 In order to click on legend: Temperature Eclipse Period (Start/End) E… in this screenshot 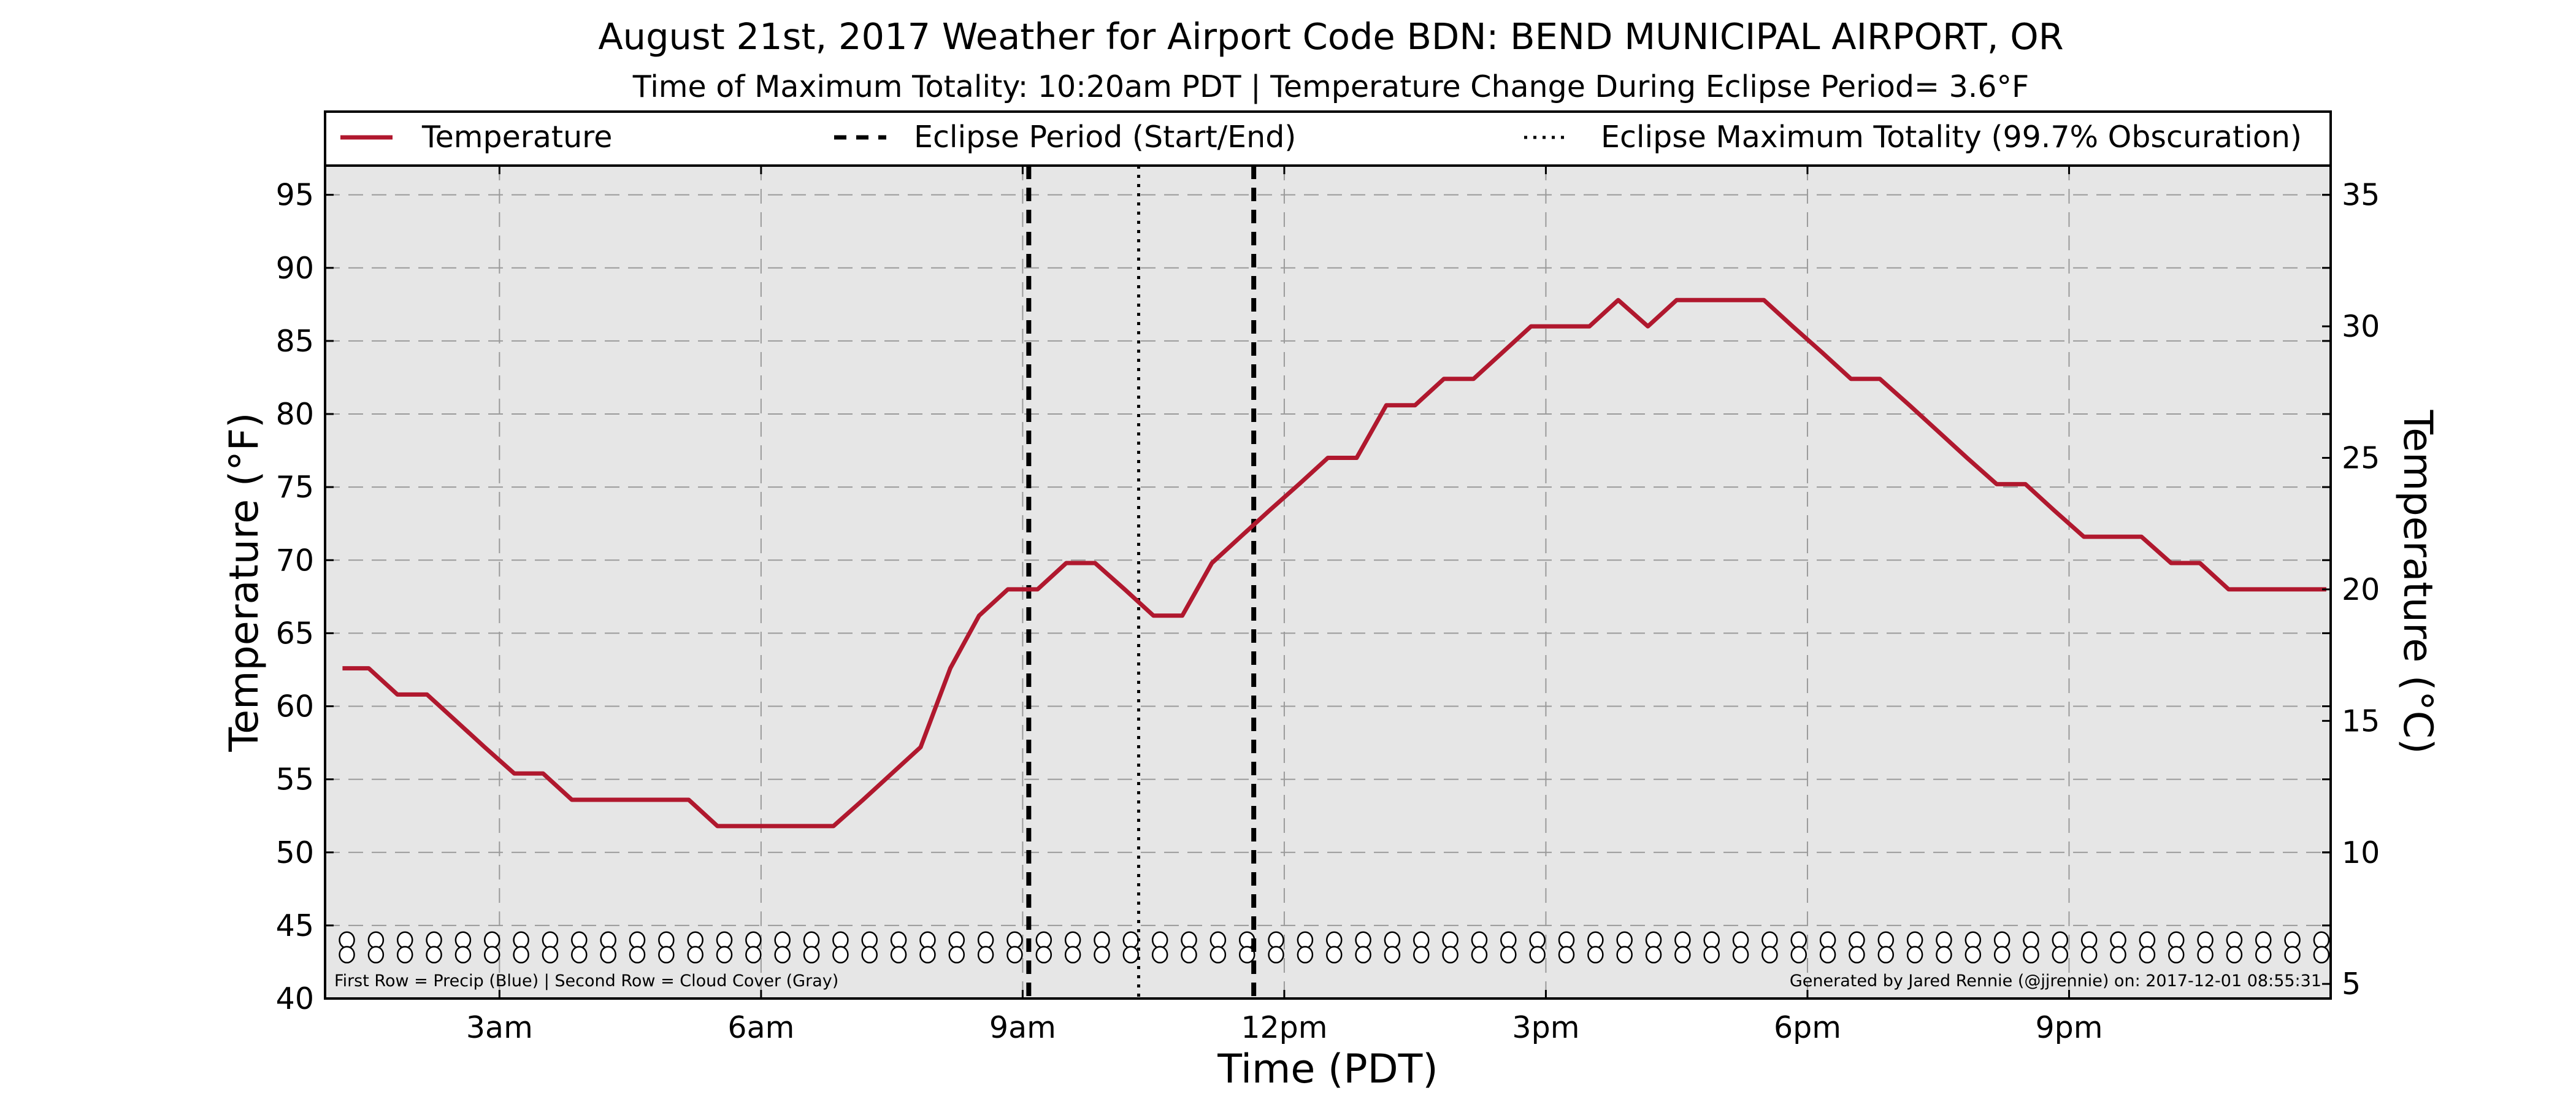, I will do `click(1328, 138)`.